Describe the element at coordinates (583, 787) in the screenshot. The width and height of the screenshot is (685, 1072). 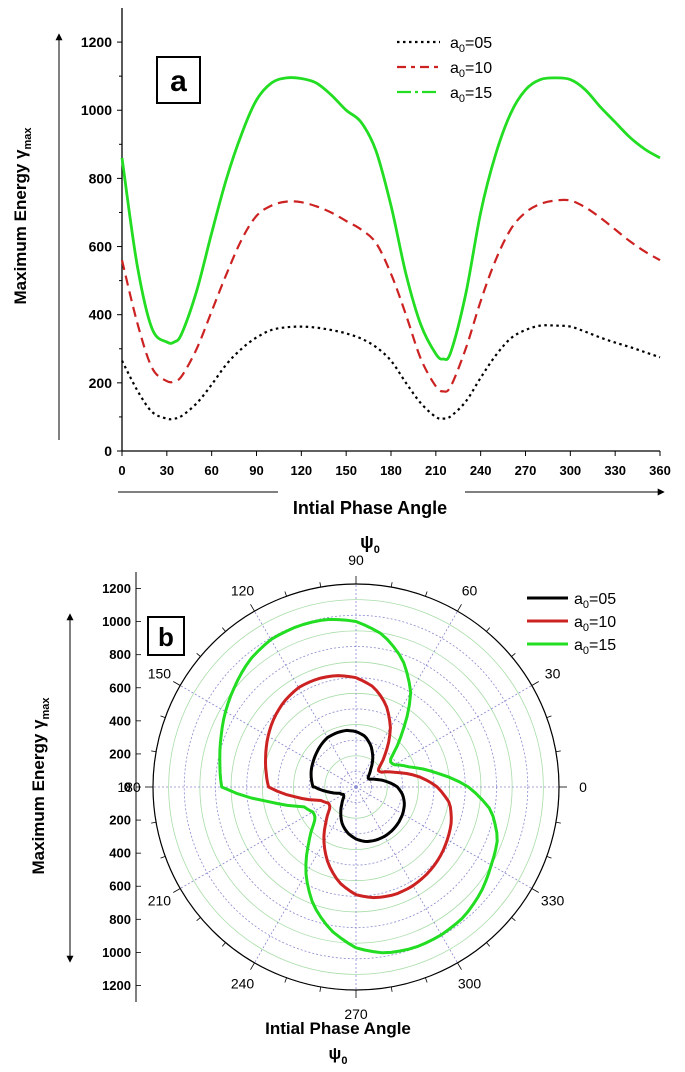
I see `angle-label: 0` at that location.